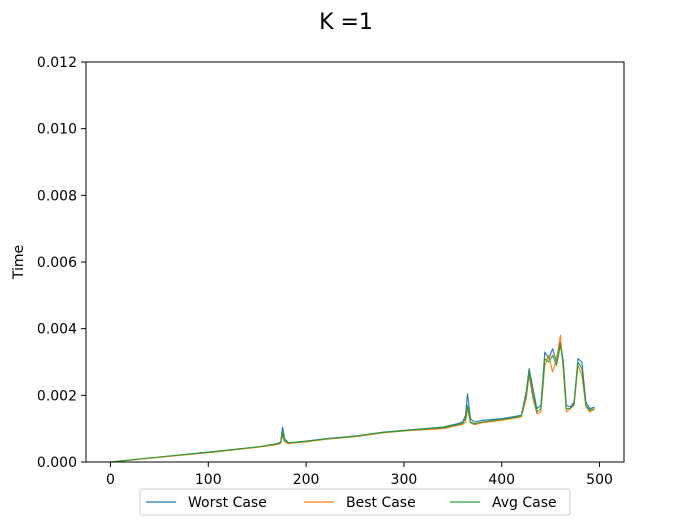 This screenshot has width=692, height=519. What do you see at coordinates (227, 503) in the screenshot?
I see `legend-label-worst-case: Worst Case` at bounding box center [227, 503].